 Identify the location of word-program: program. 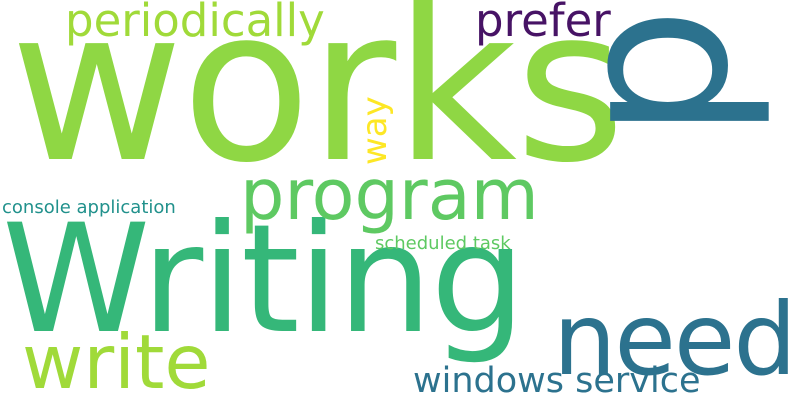
(389, 195).